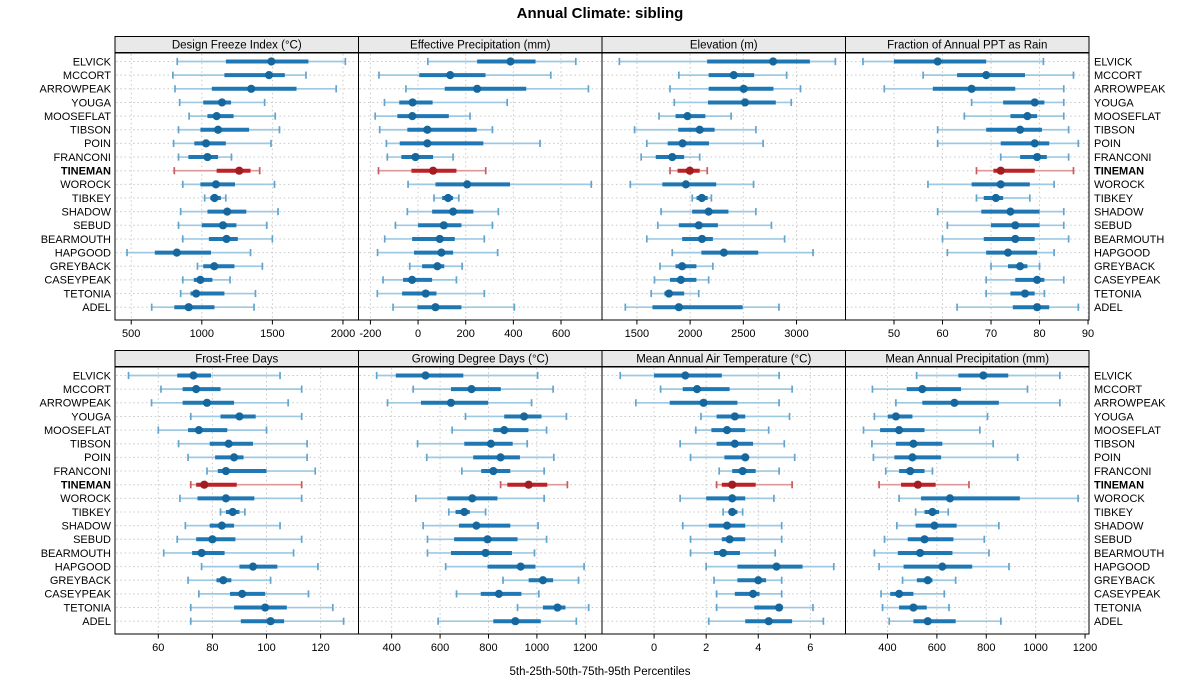  What do you see at coordinates (202, 334) in the screenshot?
I see `tick-label: 1000` at bounding box center [202, 334].